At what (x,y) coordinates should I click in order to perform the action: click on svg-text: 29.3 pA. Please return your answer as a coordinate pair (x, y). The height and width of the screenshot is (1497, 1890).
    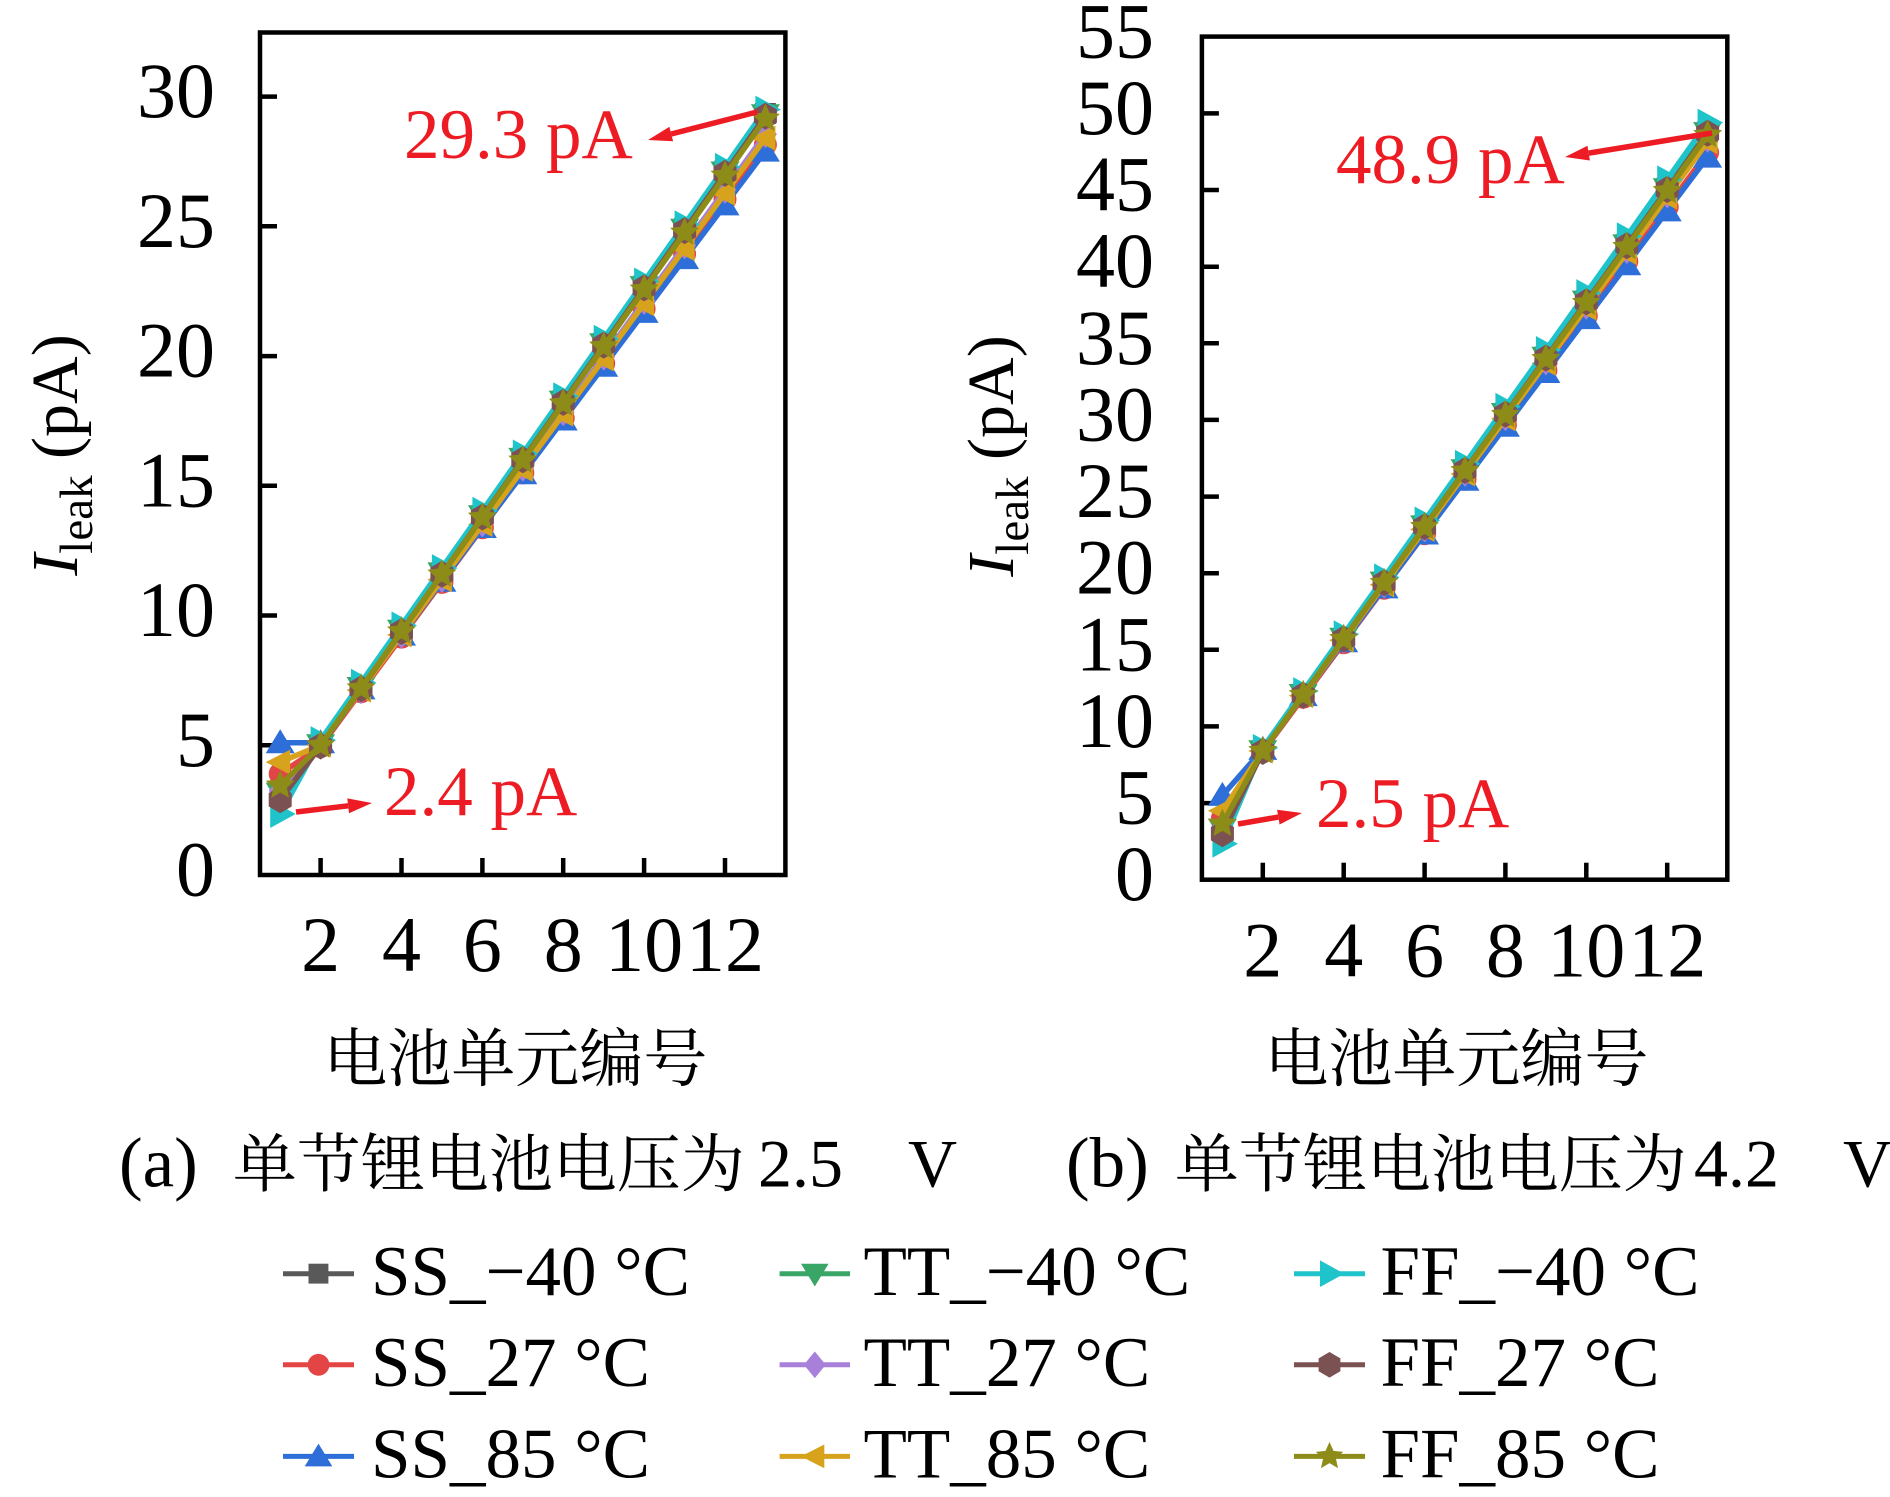
    Looking at the image, I should click on (518, 135).